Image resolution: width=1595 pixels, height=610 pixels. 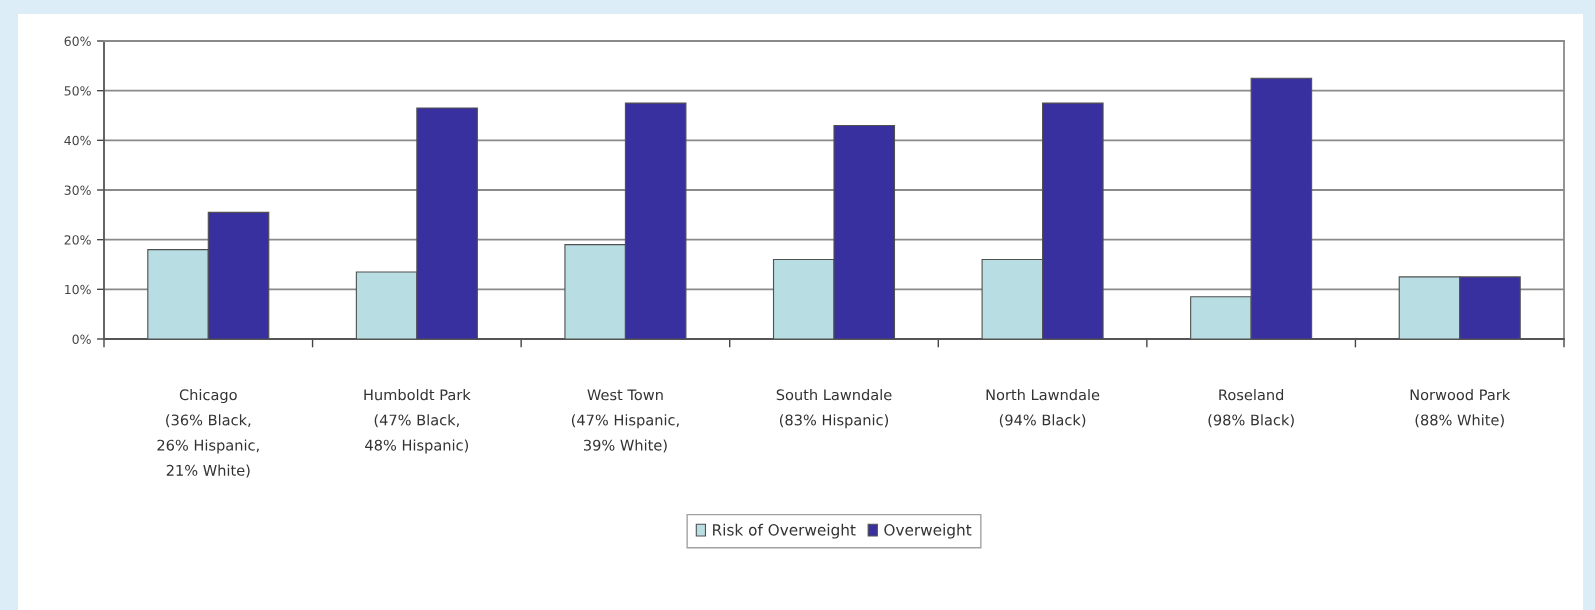 I want to click on x-tick-label: South Lawndale (83% Hispanic), so click(x=834, y=409).